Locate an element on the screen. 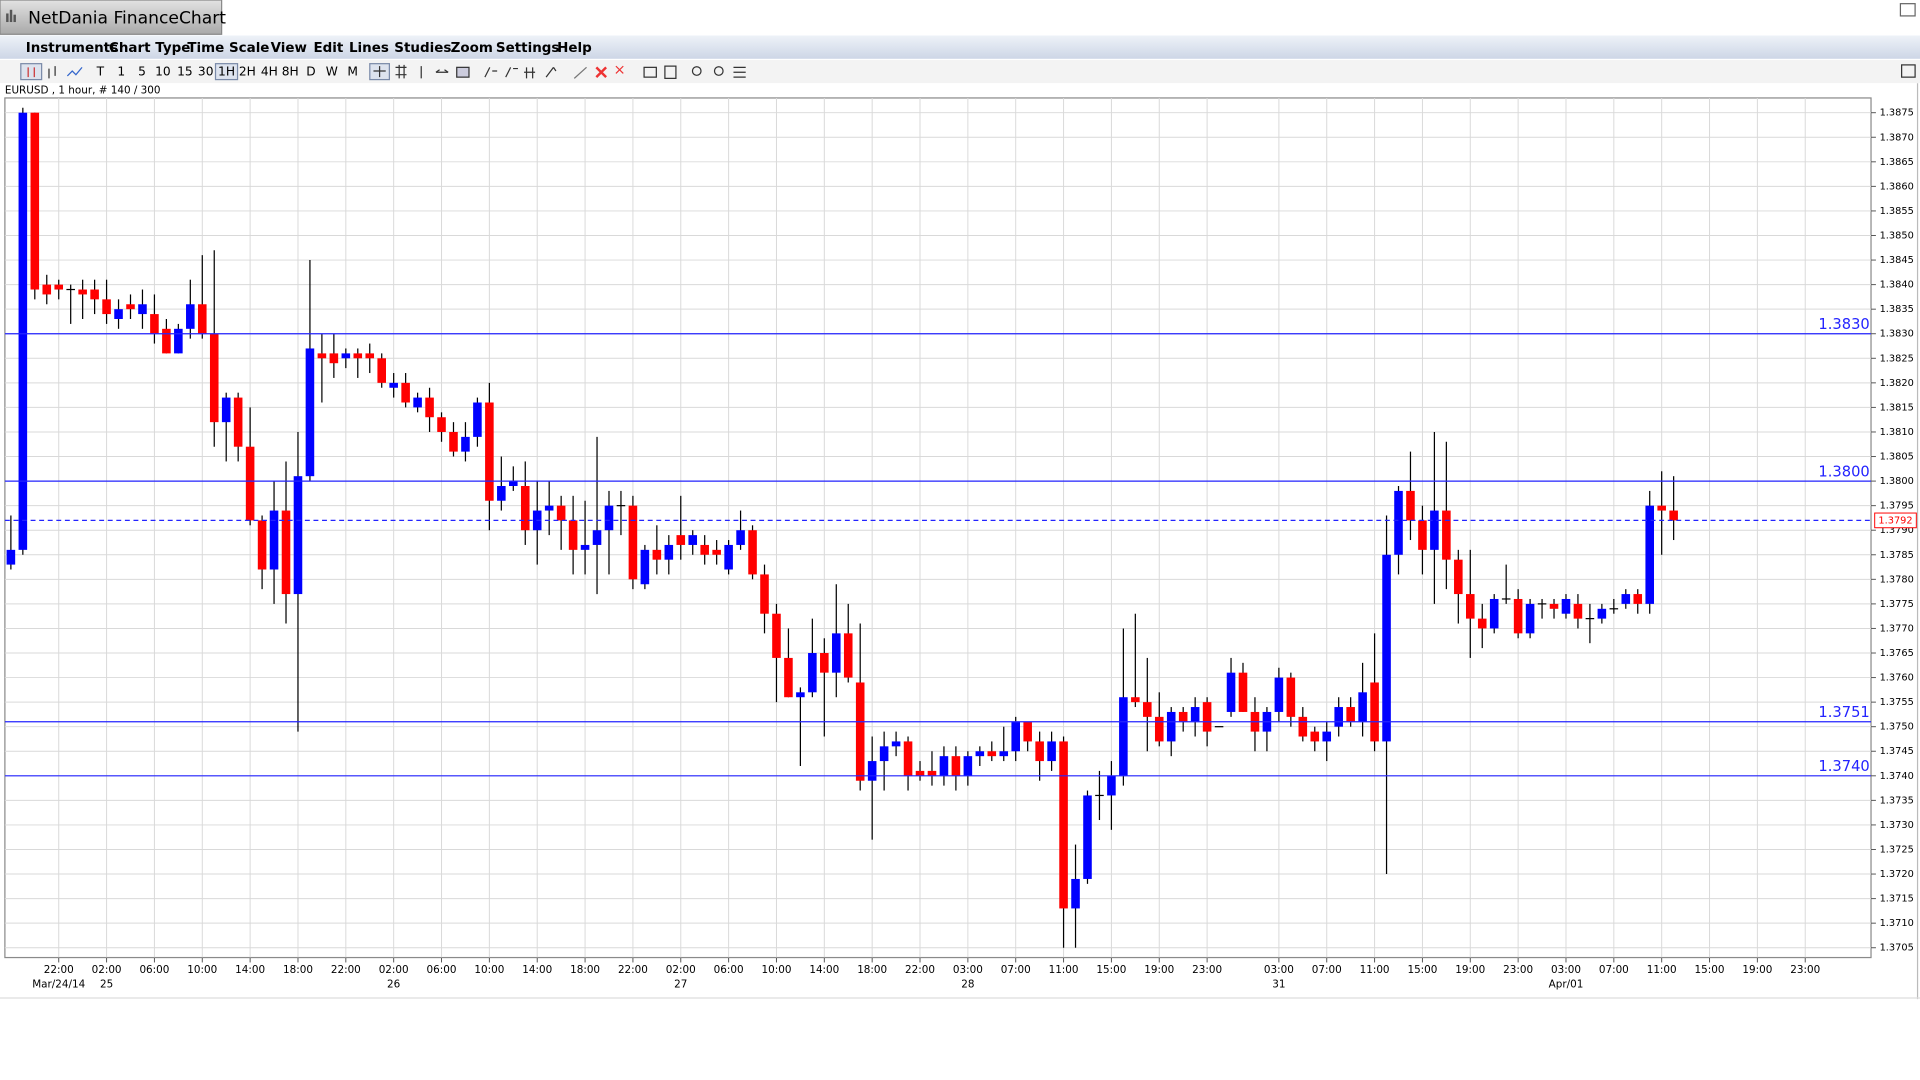 The height and width of the screenshot is (1080, 1920). menu-item: Help is located at coordinates (574, 48).